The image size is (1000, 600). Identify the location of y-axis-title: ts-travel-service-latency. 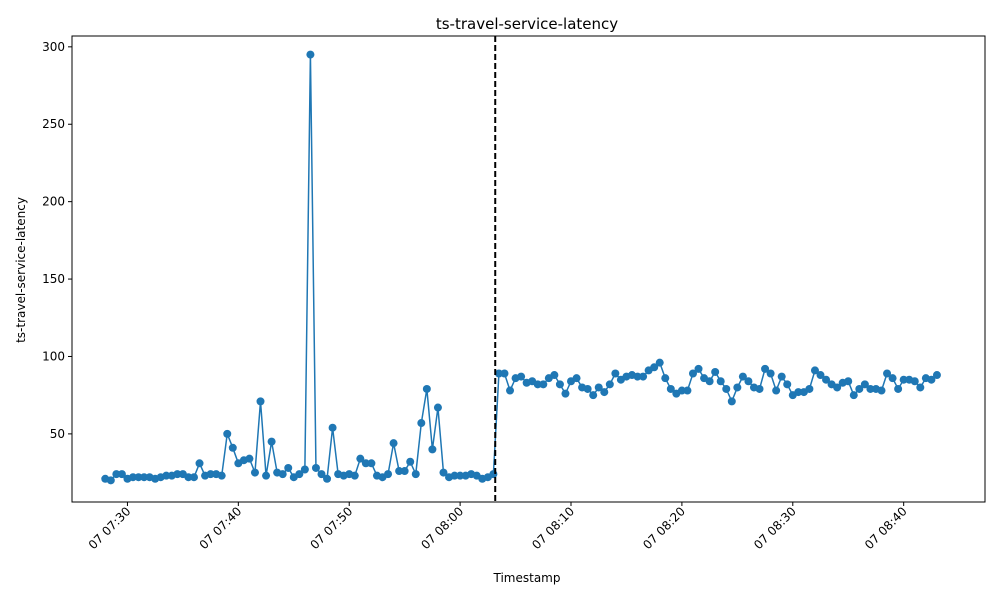
(21, 270).